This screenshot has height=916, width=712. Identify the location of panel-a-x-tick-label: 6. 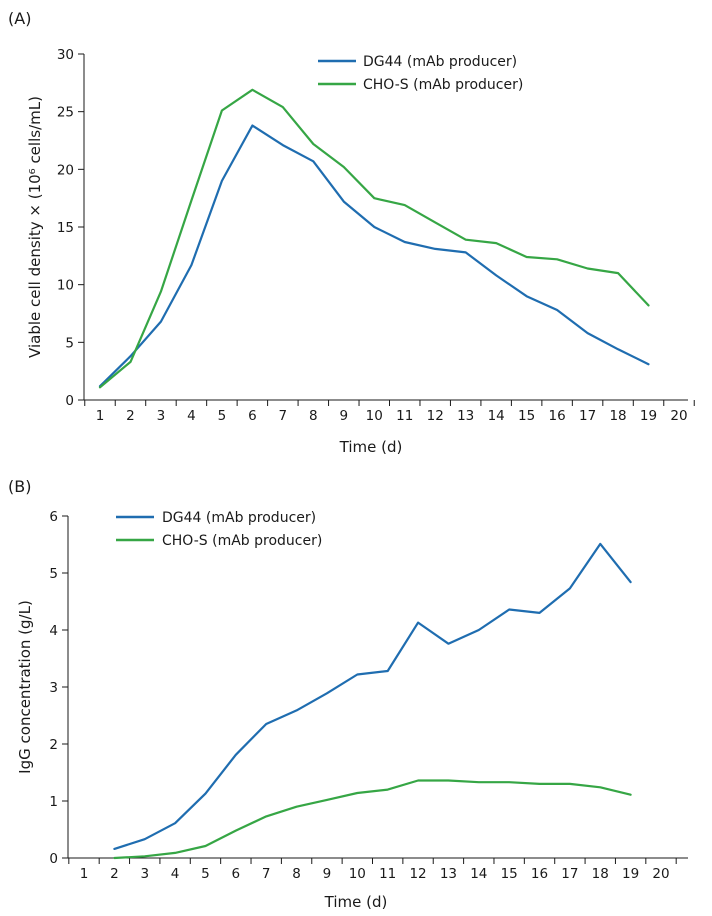
(252, 416).